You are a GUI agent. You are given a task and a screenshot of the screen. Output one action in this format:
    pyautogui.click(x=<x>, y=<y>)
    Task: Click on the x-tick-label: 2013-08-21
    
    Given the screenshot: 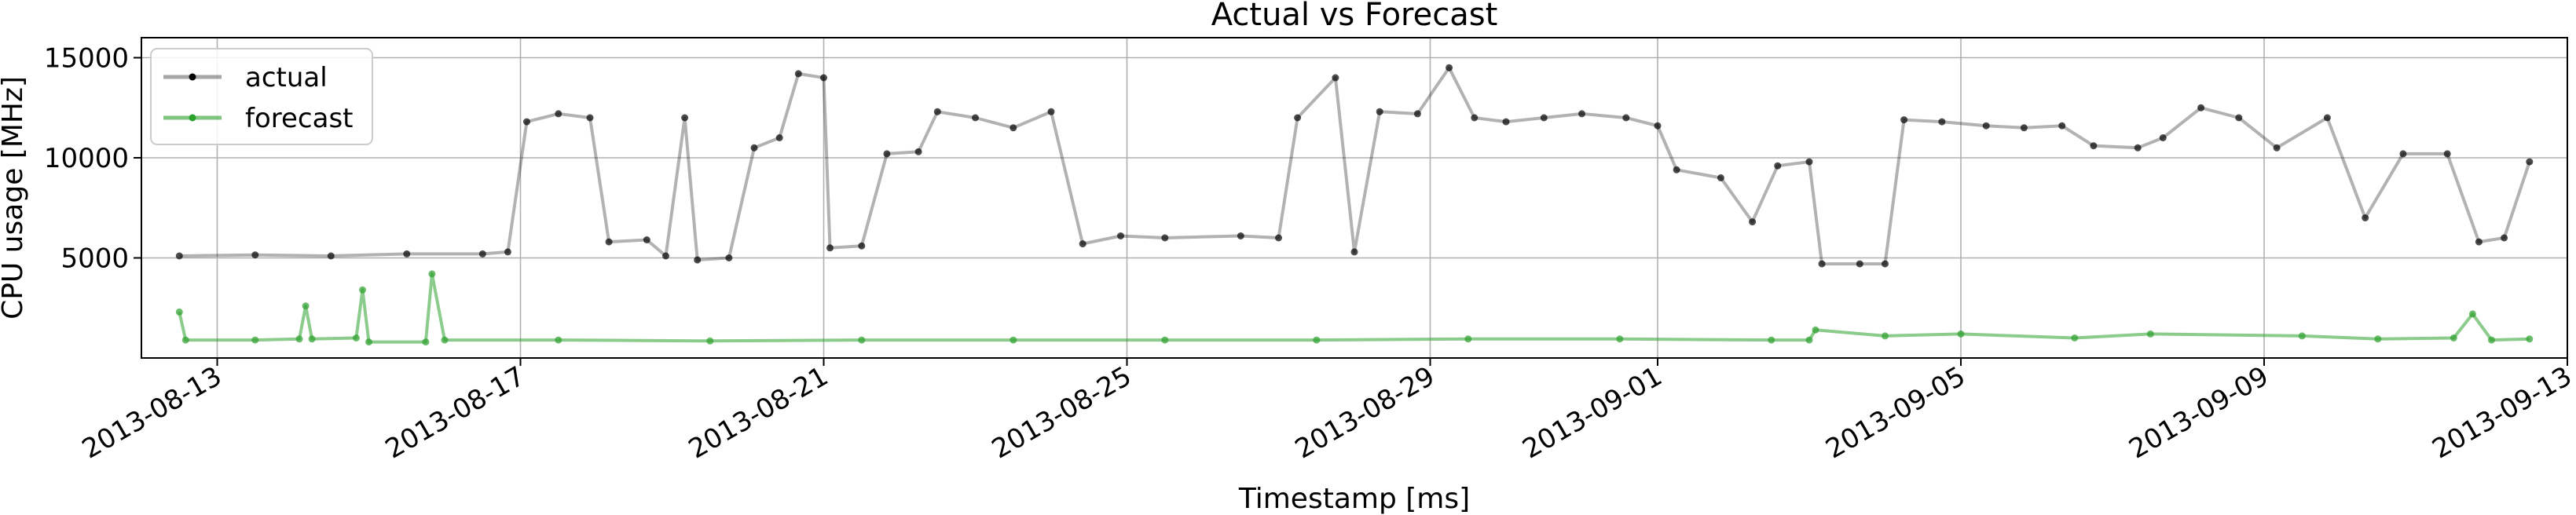 What is the action you would take?
    pyautogui.click(x=758, y=412)
    